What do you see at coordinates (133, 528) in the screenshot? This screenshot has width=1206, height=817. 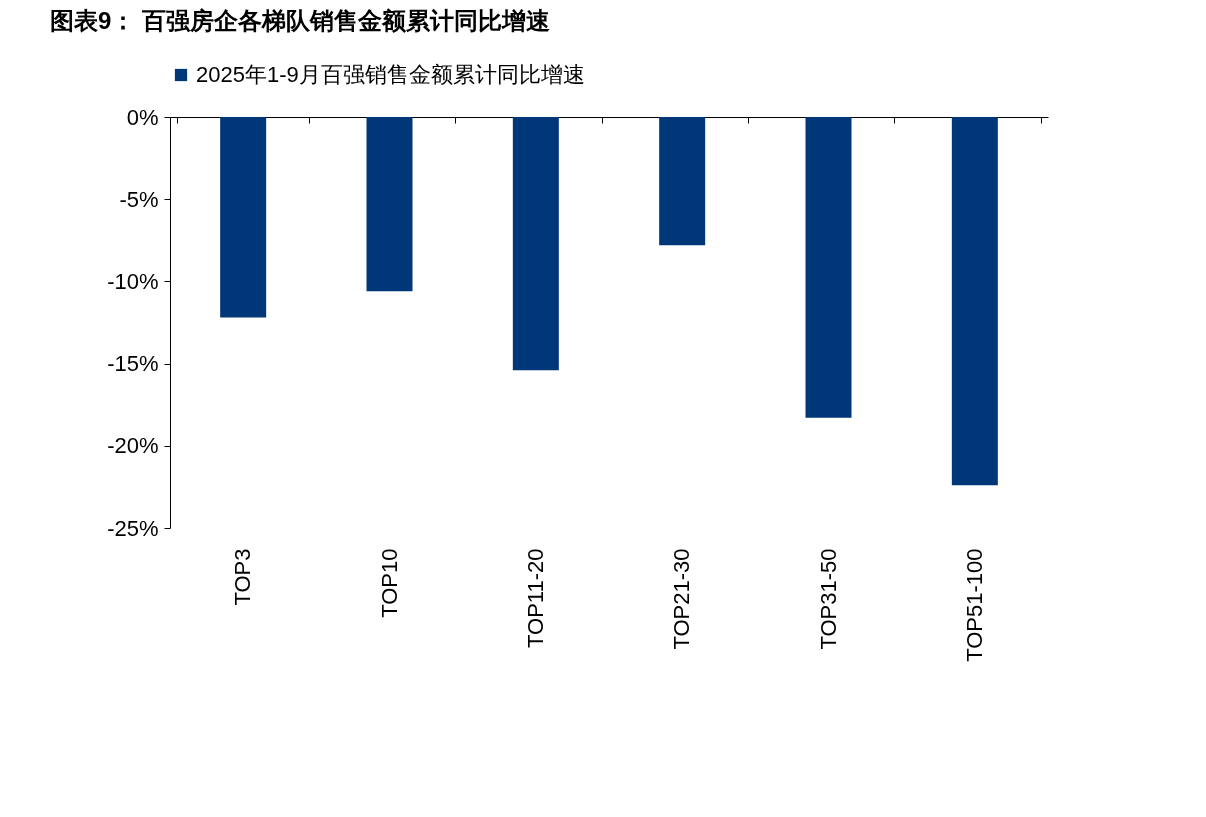 I see `y-tick-label: -25%` at bounding box center [133, 528].